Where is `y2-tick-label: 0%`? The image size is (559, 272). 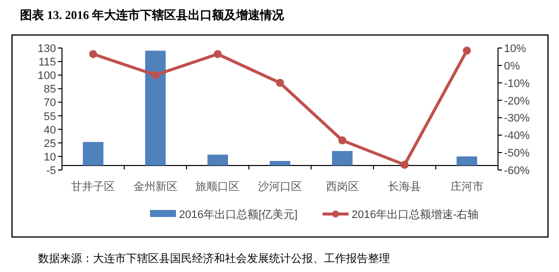 y2-tick-label: 0% is located at coordinates (512, 66).